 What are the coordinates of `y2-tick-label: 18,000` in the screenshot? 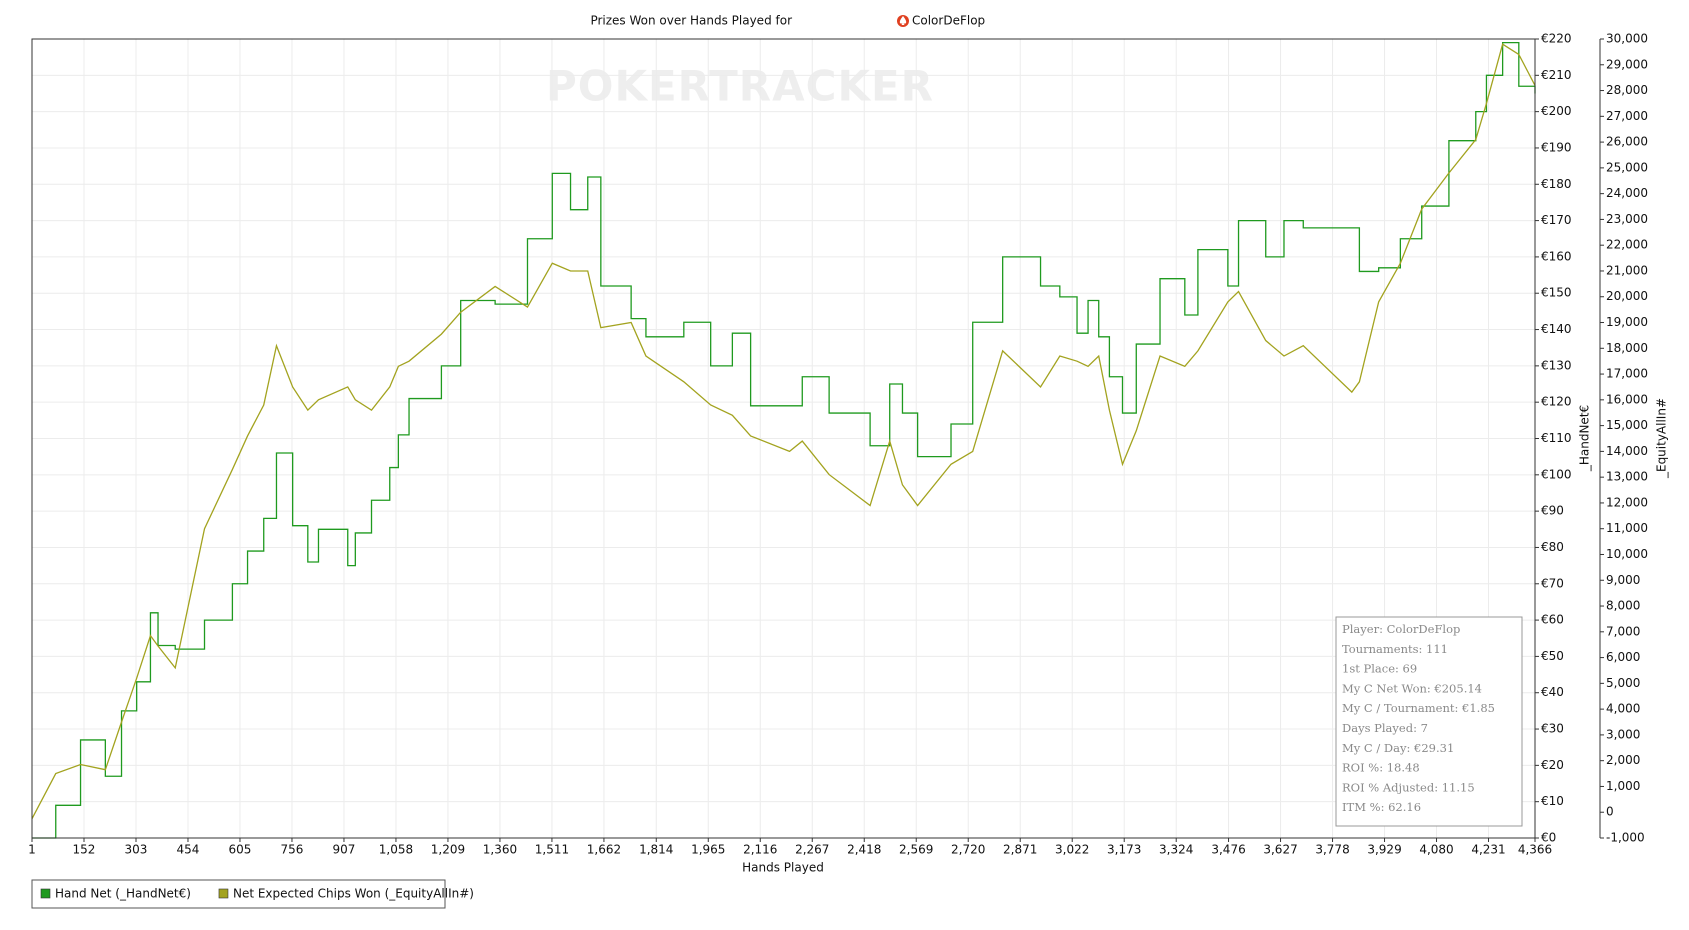 It's located at (1627, 348).